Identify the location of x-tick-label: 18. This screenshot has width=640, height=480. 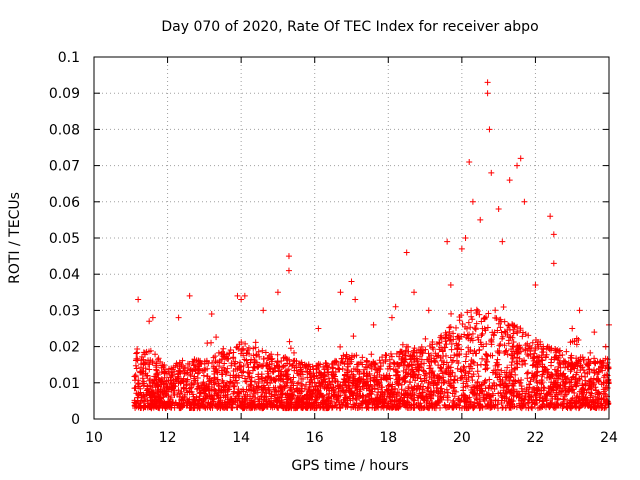
(388, 438).